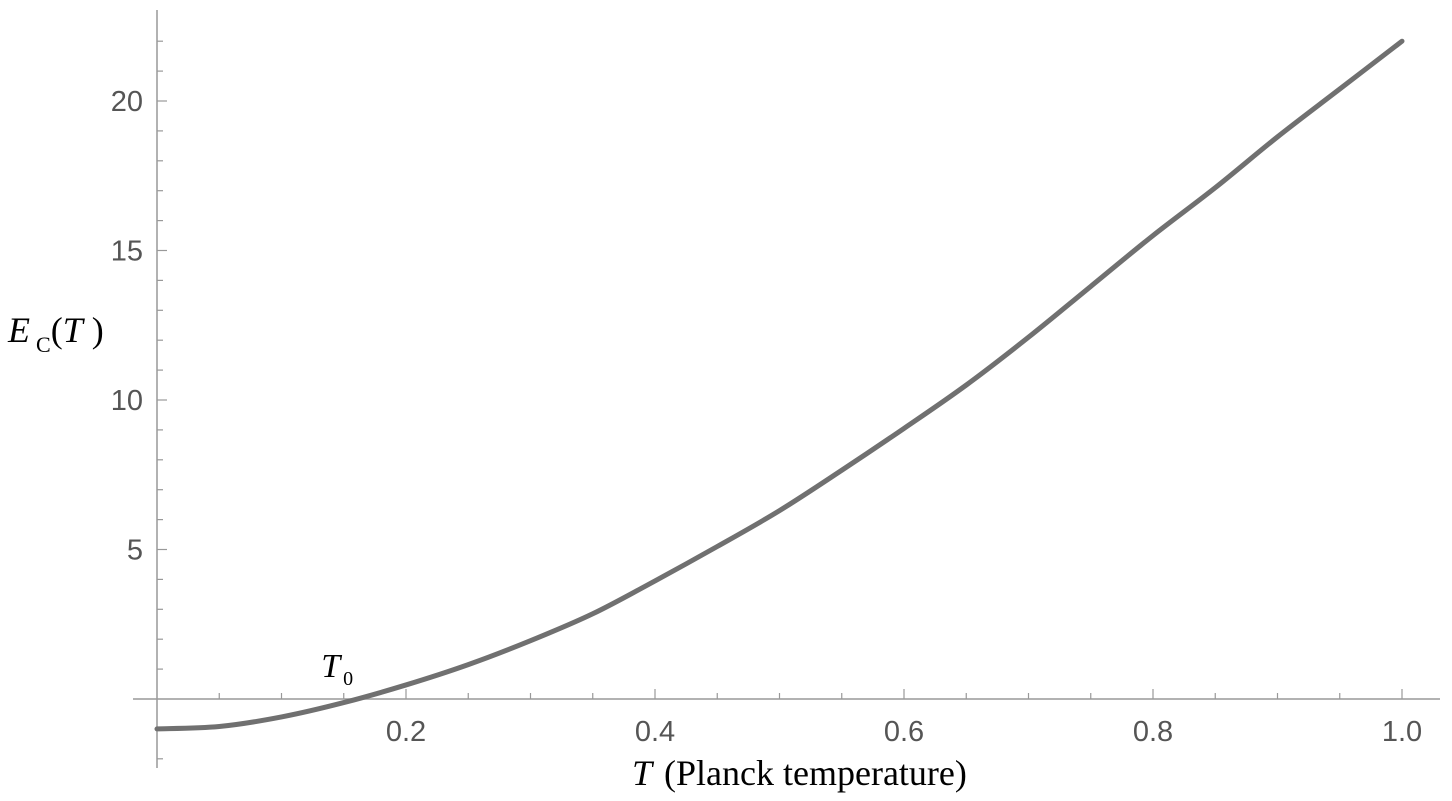 The image size is (1452, 801). Describe the element at coordinates (127, 401) in the screenshot. I see `y-tick-label: 10` at that location.